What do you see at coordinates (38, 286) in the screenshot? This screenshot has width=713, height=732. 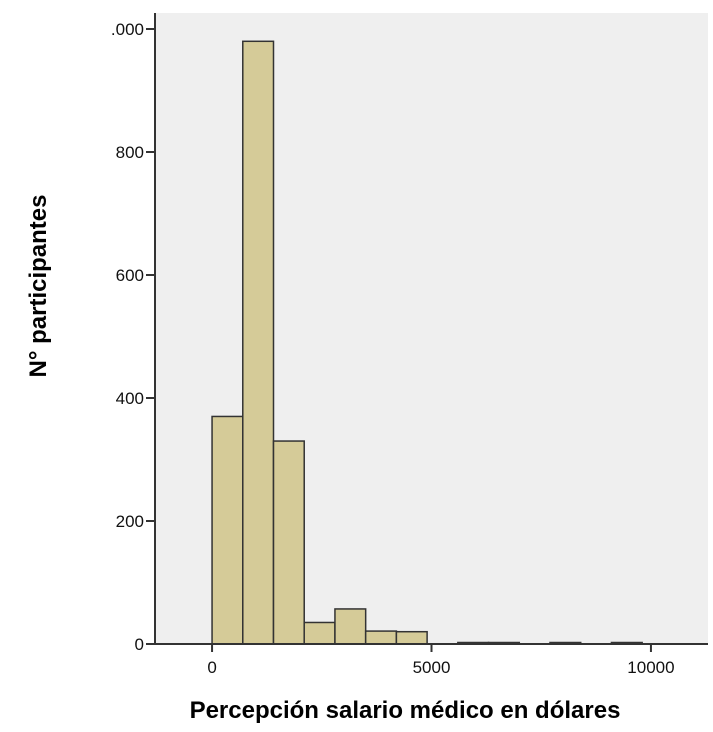 I see `y-axis-title: N° participantes` at bounding box center [38, 286].